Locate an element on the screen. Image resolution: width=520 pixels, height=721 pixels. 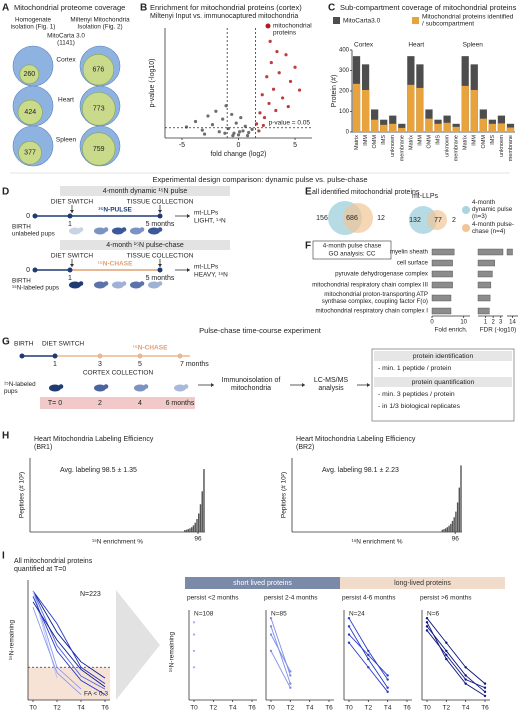
y-axis-label: ¹⁵N-remaining is located at coordinates (172, 651).